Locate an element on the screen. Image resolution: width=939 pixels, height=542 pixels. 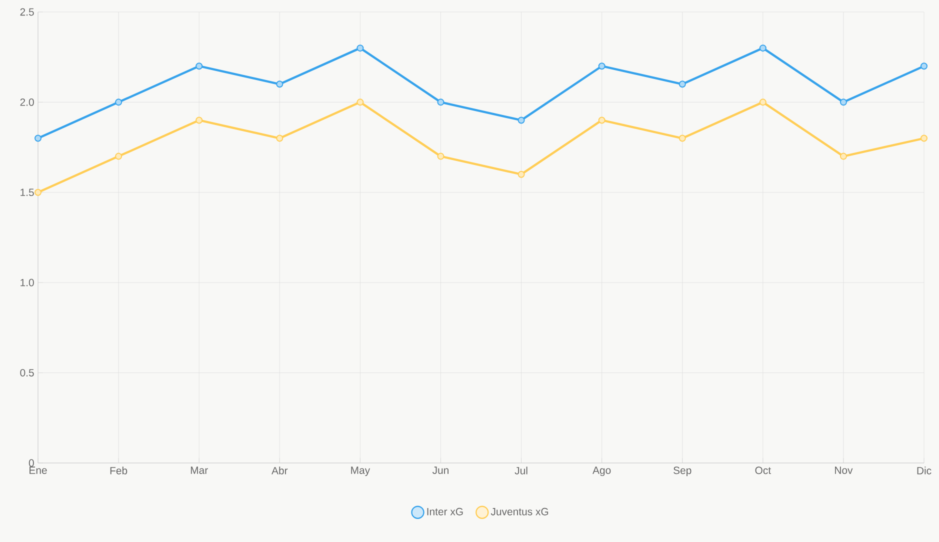
x-tick-label: Abr is located at coordinates (280, 470).